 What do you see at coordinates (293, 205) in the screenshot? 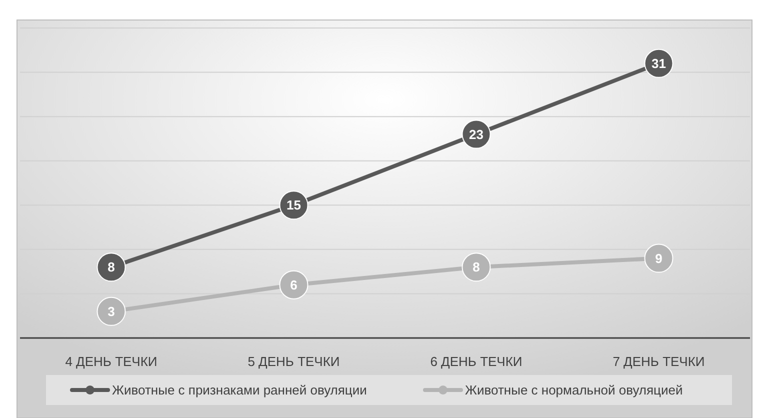
I see `data-label: 15` at bounding box center [293, 205].